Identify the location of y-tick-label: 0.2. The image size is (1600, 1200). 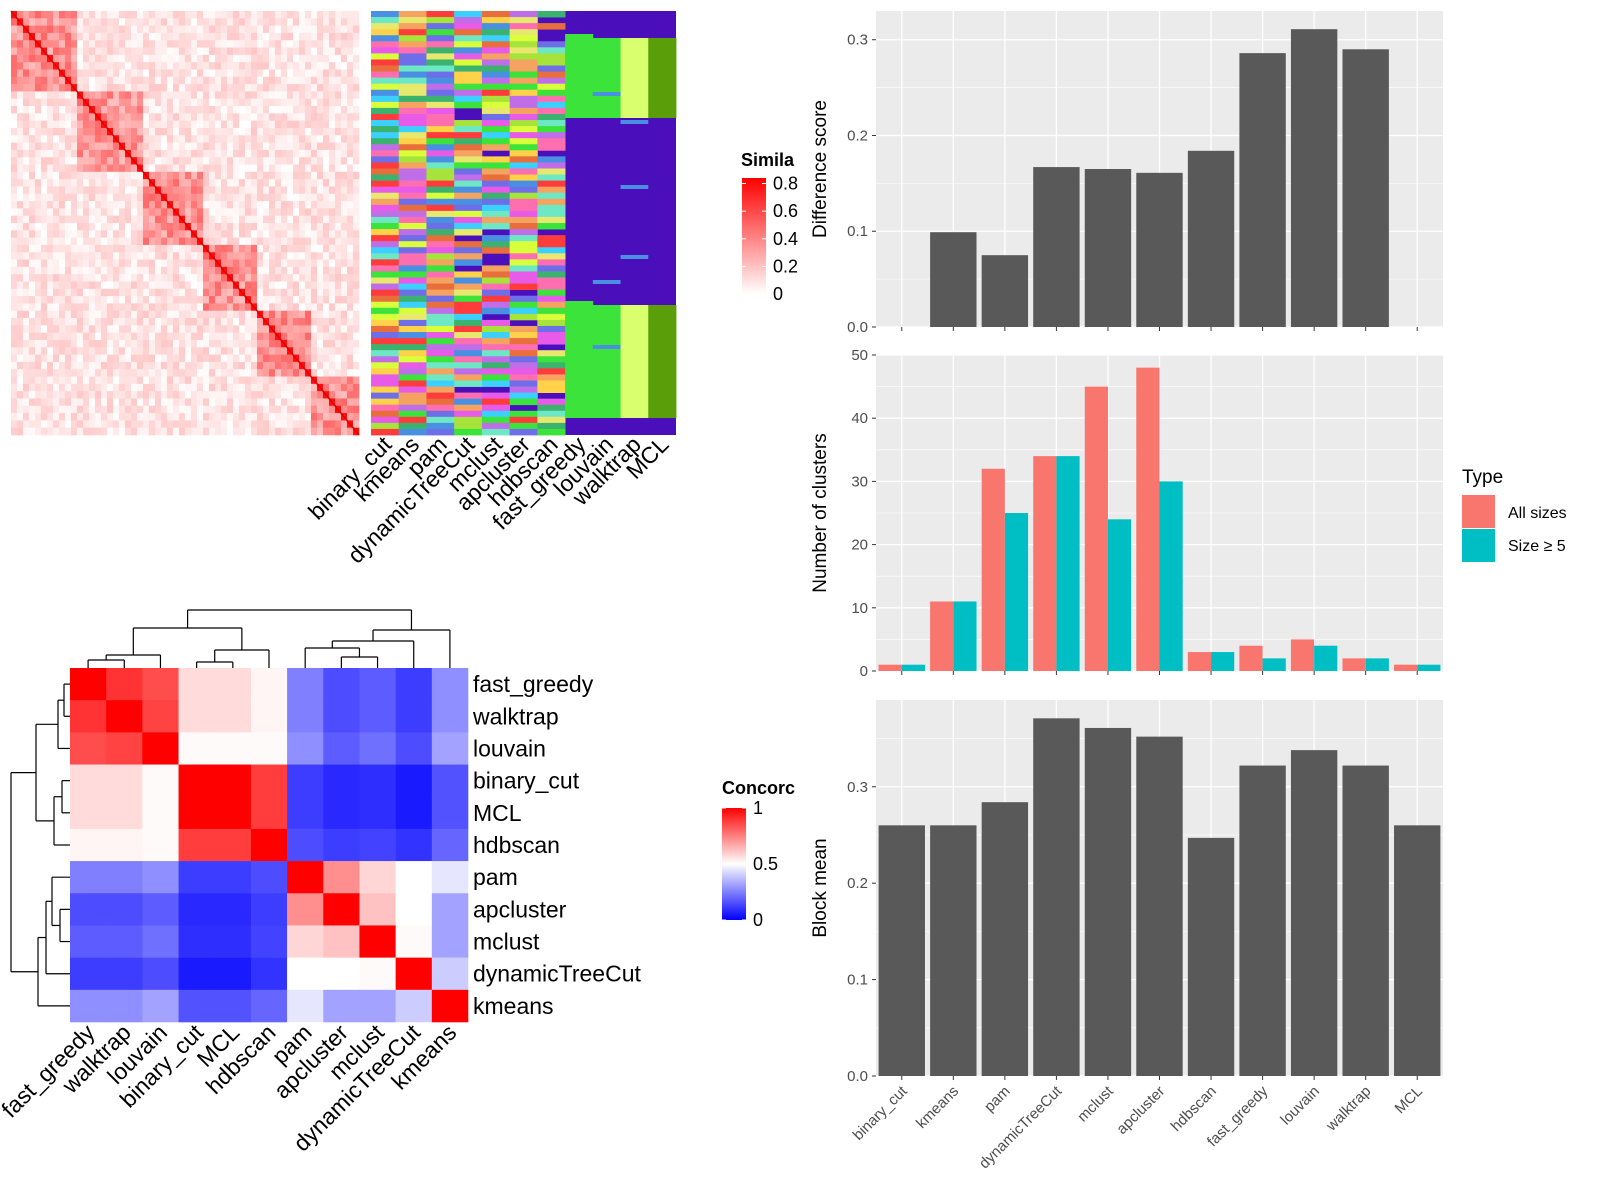
(857, 135).